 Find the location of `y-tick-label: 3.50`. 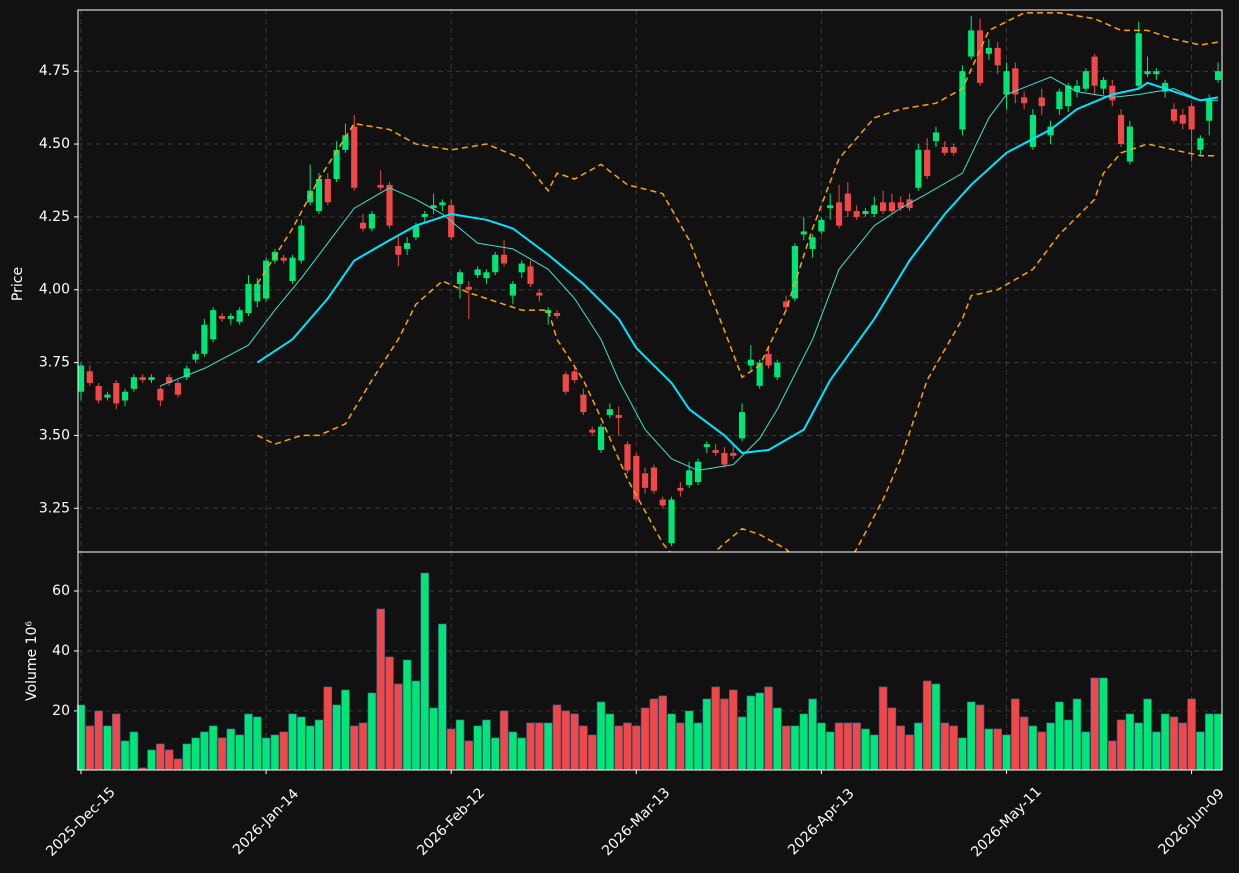

y-tick-label: 3.50 is located at coordinates (54, 435).